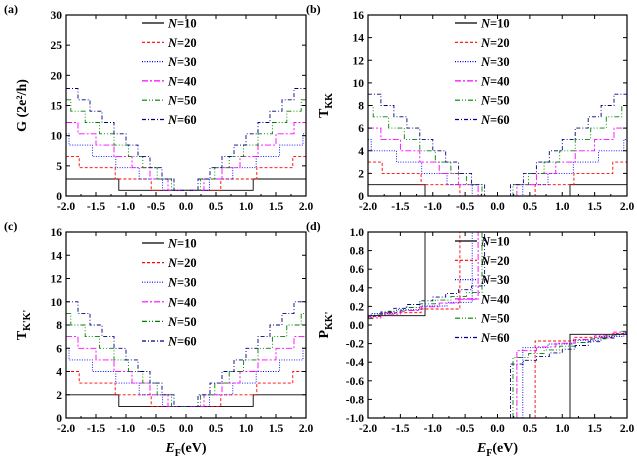 This screenshot has height=462, width=637. What do you see at coordinates (27, 320) in the screenshot?
I see `y-axis-label-sub: K'K'` at bounding box center [27, 320].